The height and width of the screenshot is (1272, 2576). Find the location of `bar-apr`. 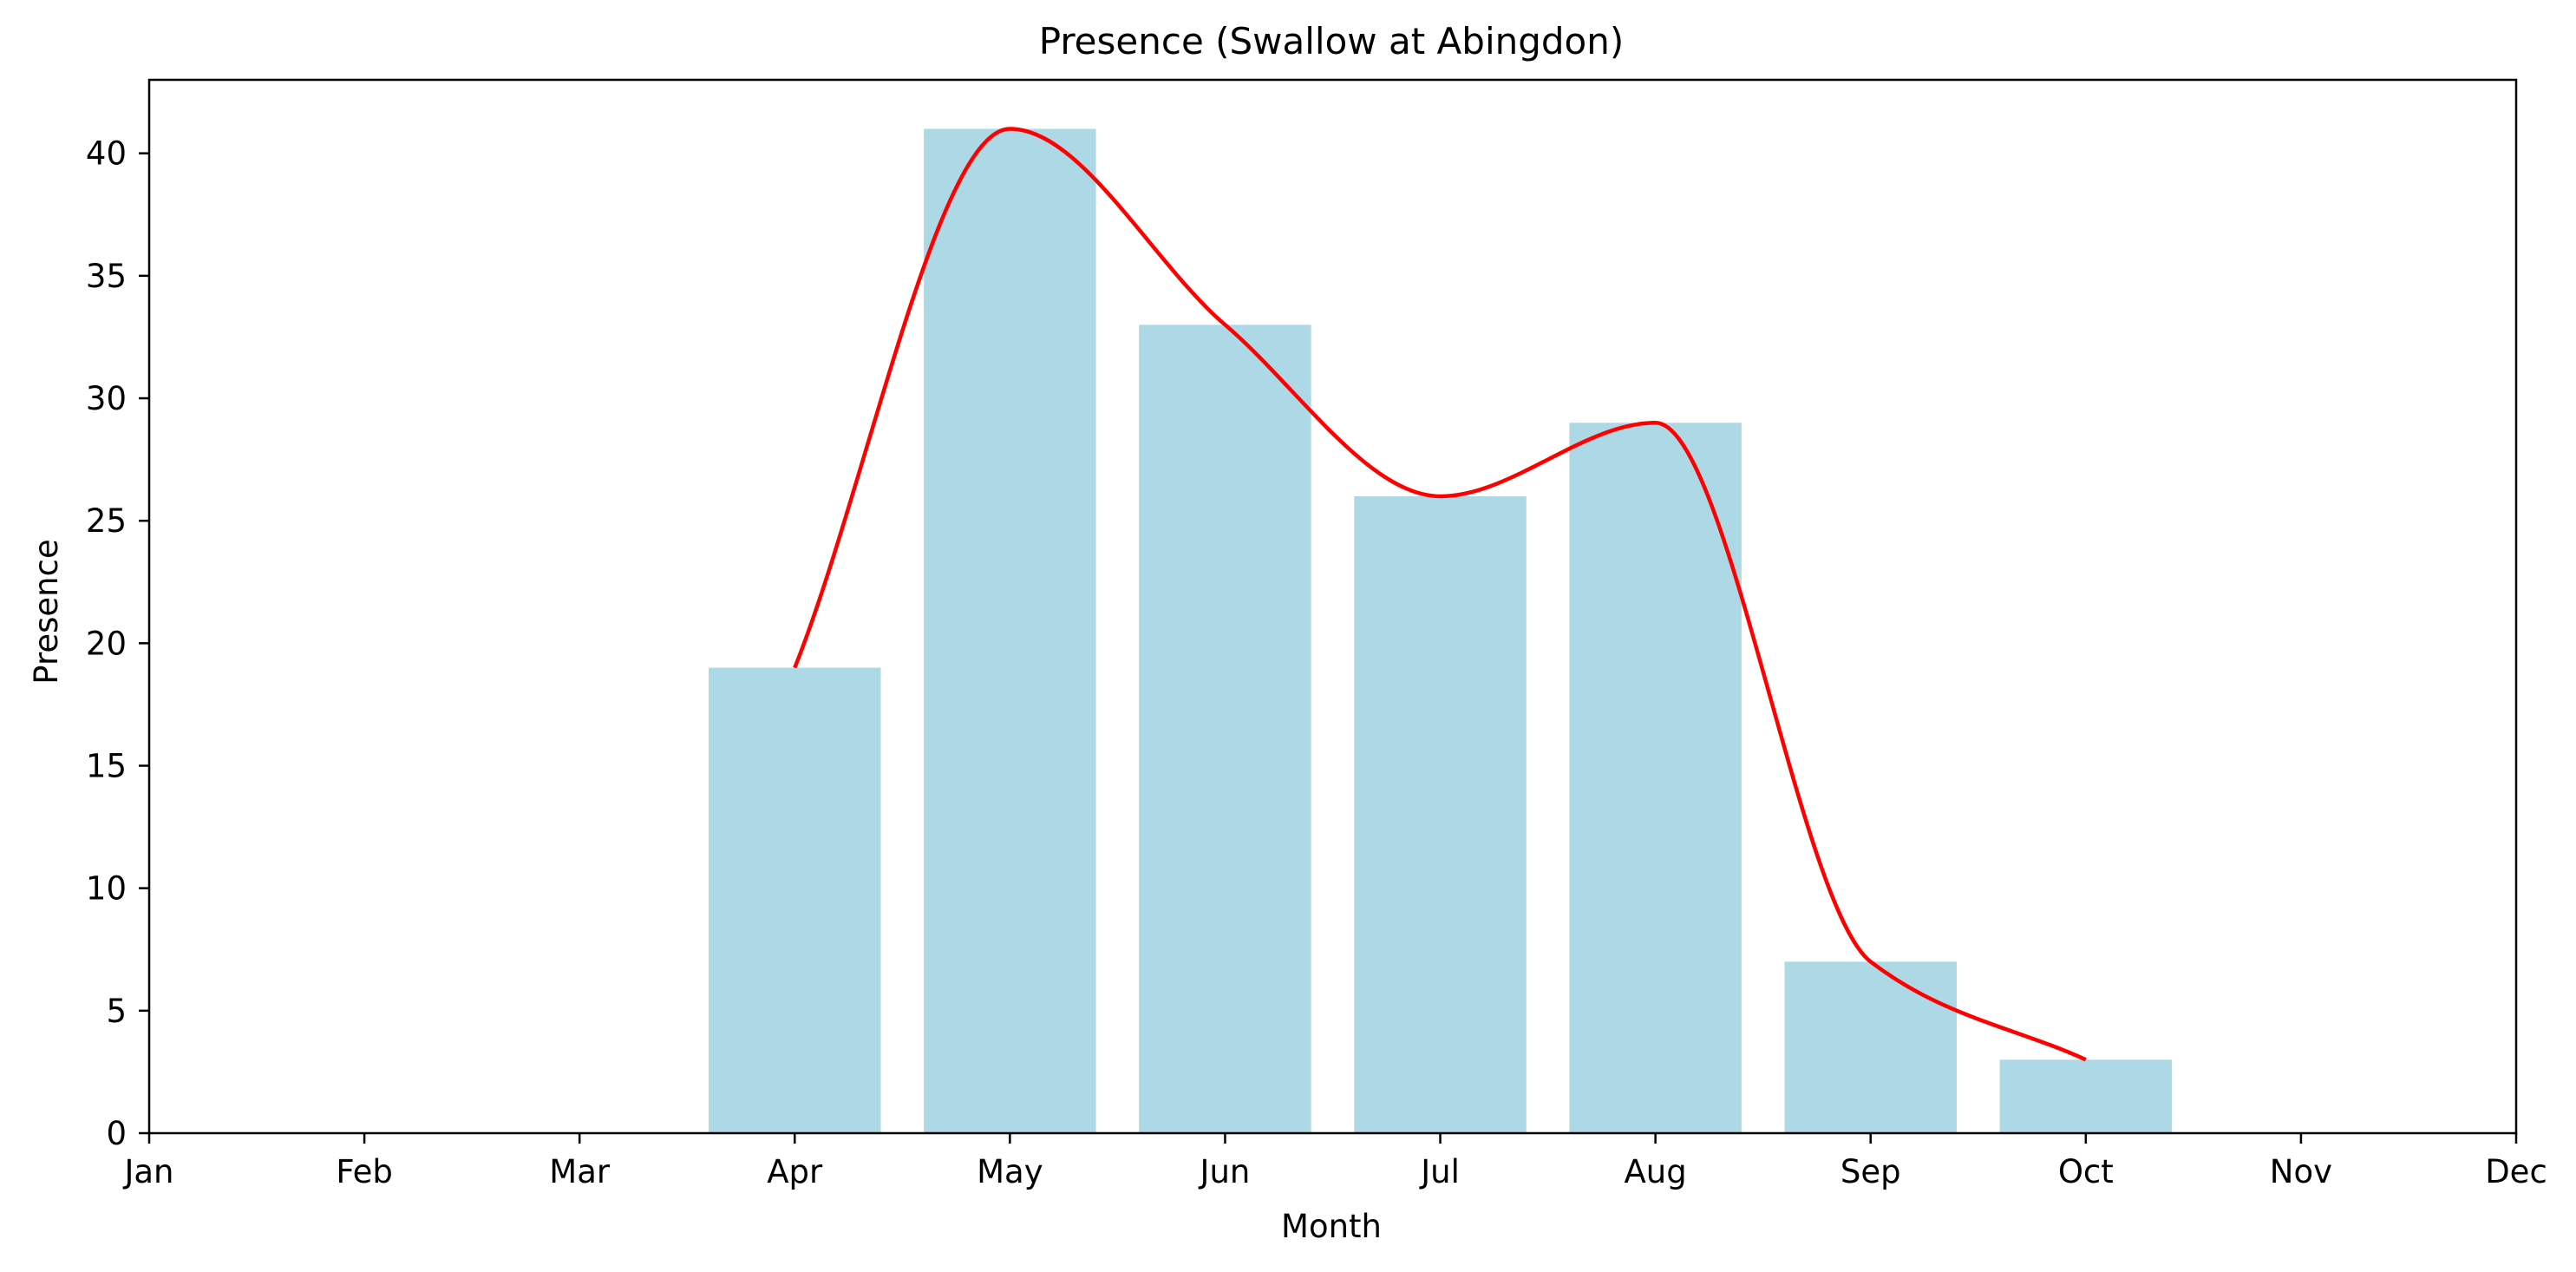

bar-apr is located at coordinates (795, 900).